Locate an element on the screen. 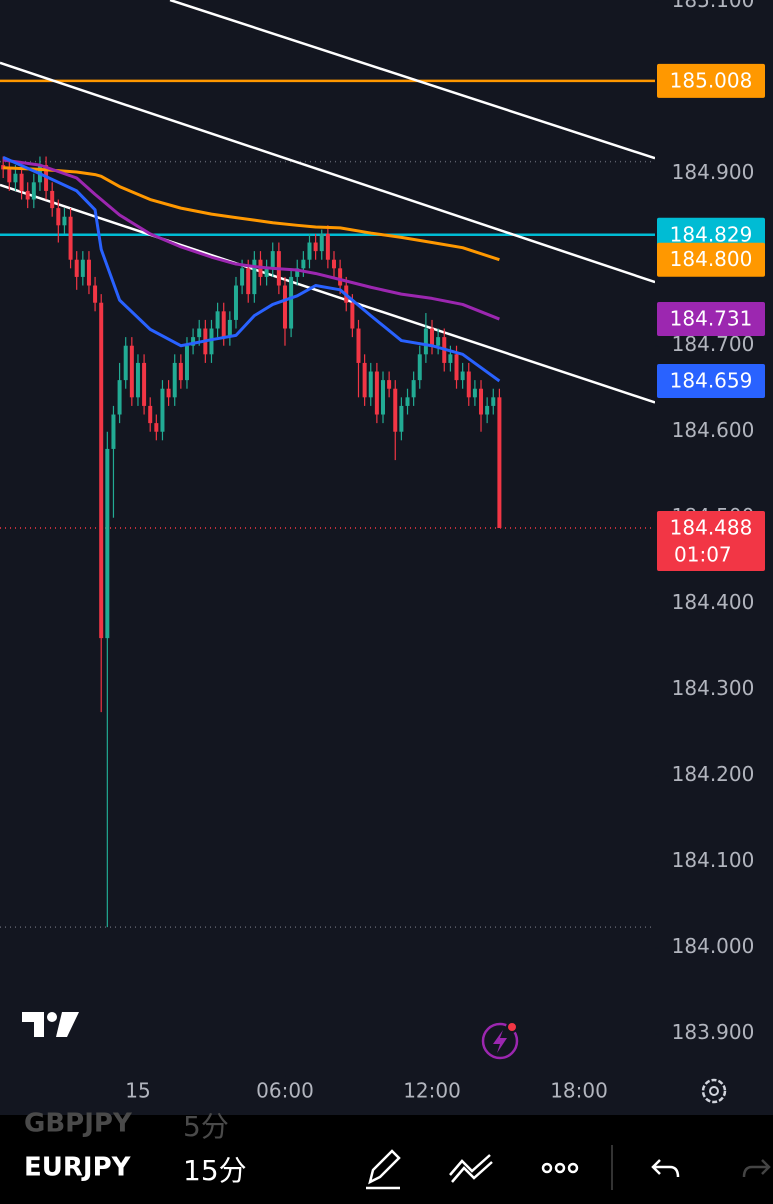 This screenshot has width=773, height=1204. moving-average is located at coordinates (251, 269).